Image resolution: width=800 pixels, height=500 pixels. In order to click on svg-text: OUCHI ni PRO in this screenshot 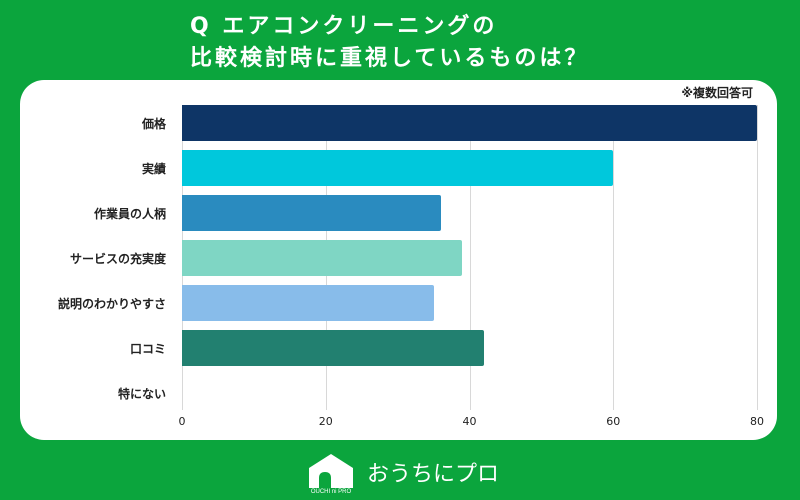, I will do `click(331, 491)`.